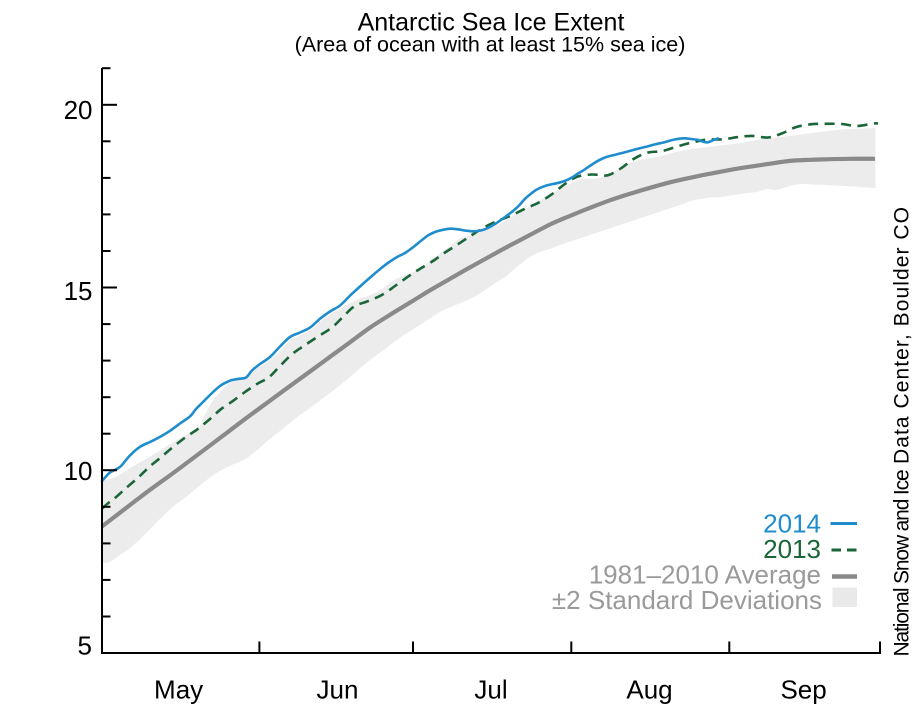 The image size is (922, 713). I want to click on svg-text: 2013, so click(792, 549).